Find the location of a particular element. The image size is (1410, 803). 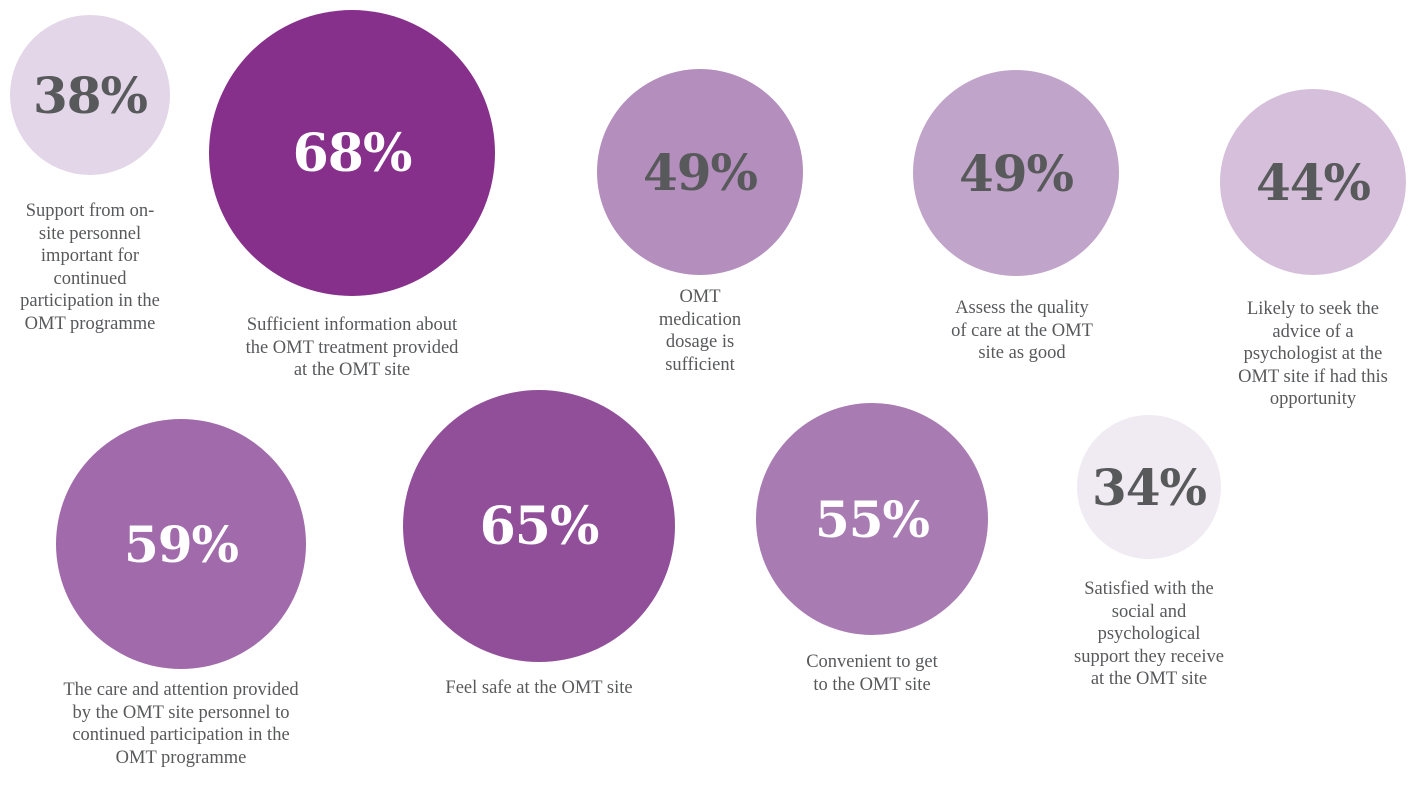

bubble: 34% is located at coordinates (1149, 487).